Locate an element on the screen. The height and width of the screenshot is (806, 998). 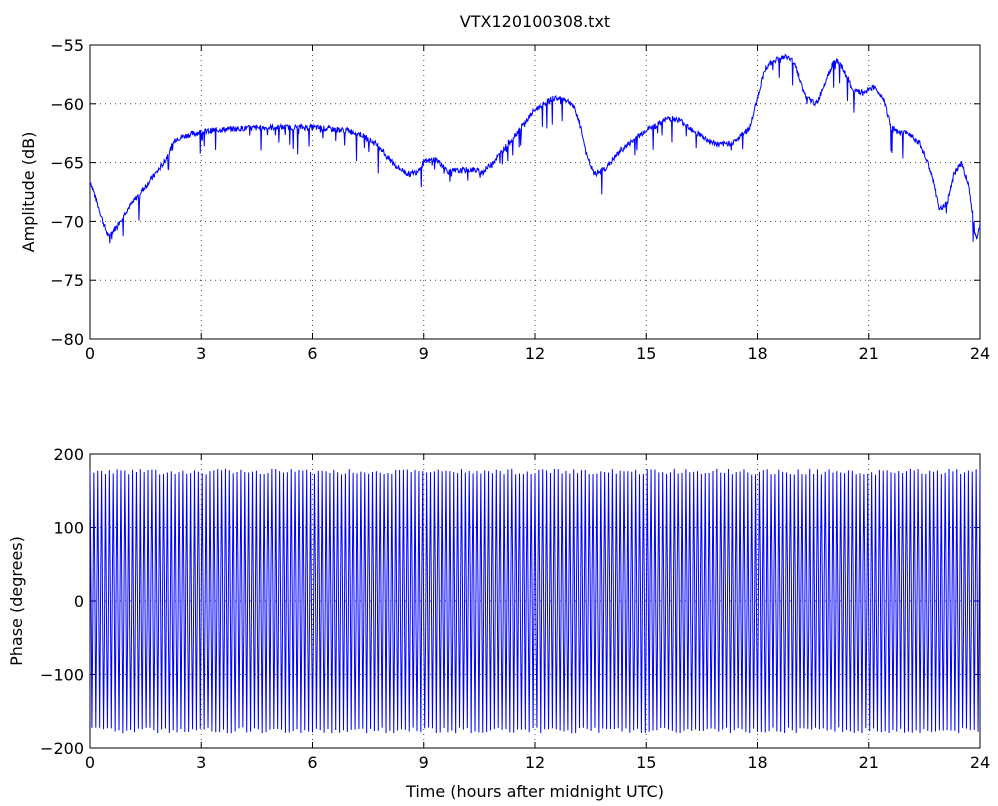
phase-x-tick-label: 24 is located at coordinates (980, 762).